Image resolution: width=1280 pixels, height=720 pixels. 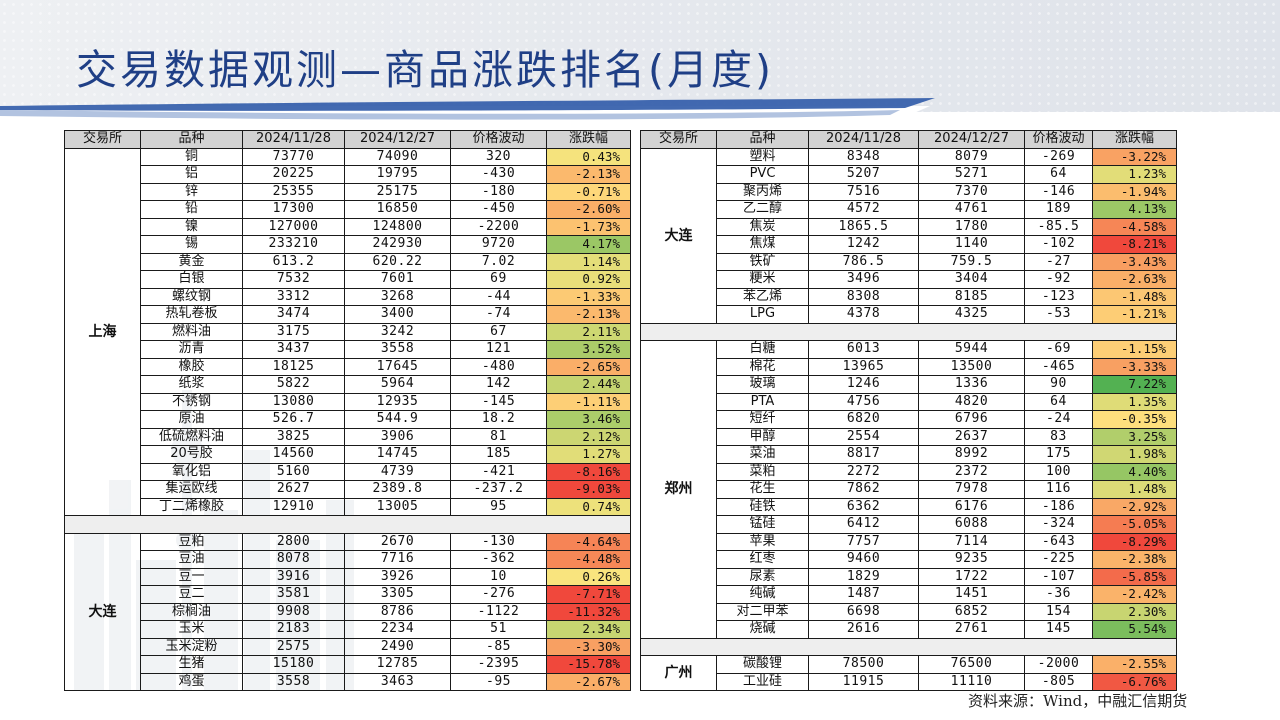 I want to click on price-change-cell: -450, so click(x=498, y=209).